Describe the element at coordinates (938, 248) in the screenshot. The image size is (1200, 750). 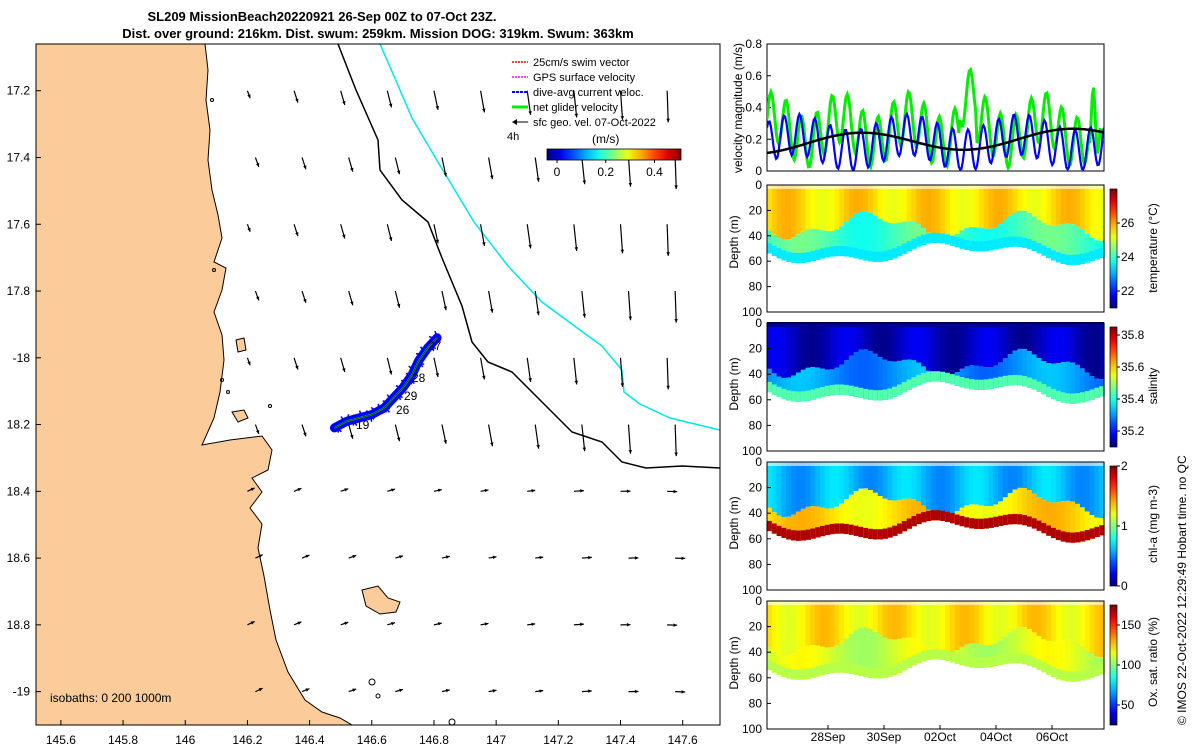
I see `temperature-panel: 0 20 40 60 80 100 22 24 26` at that location.